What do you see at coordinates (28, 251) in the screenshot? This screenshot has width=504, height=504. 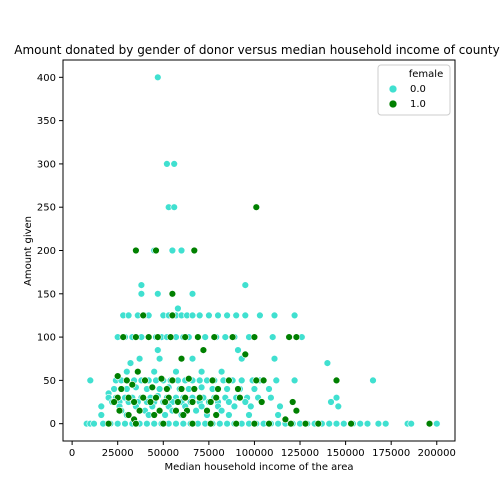 I see `y-axis-label: Amount given` at bounding box center [28, 251].